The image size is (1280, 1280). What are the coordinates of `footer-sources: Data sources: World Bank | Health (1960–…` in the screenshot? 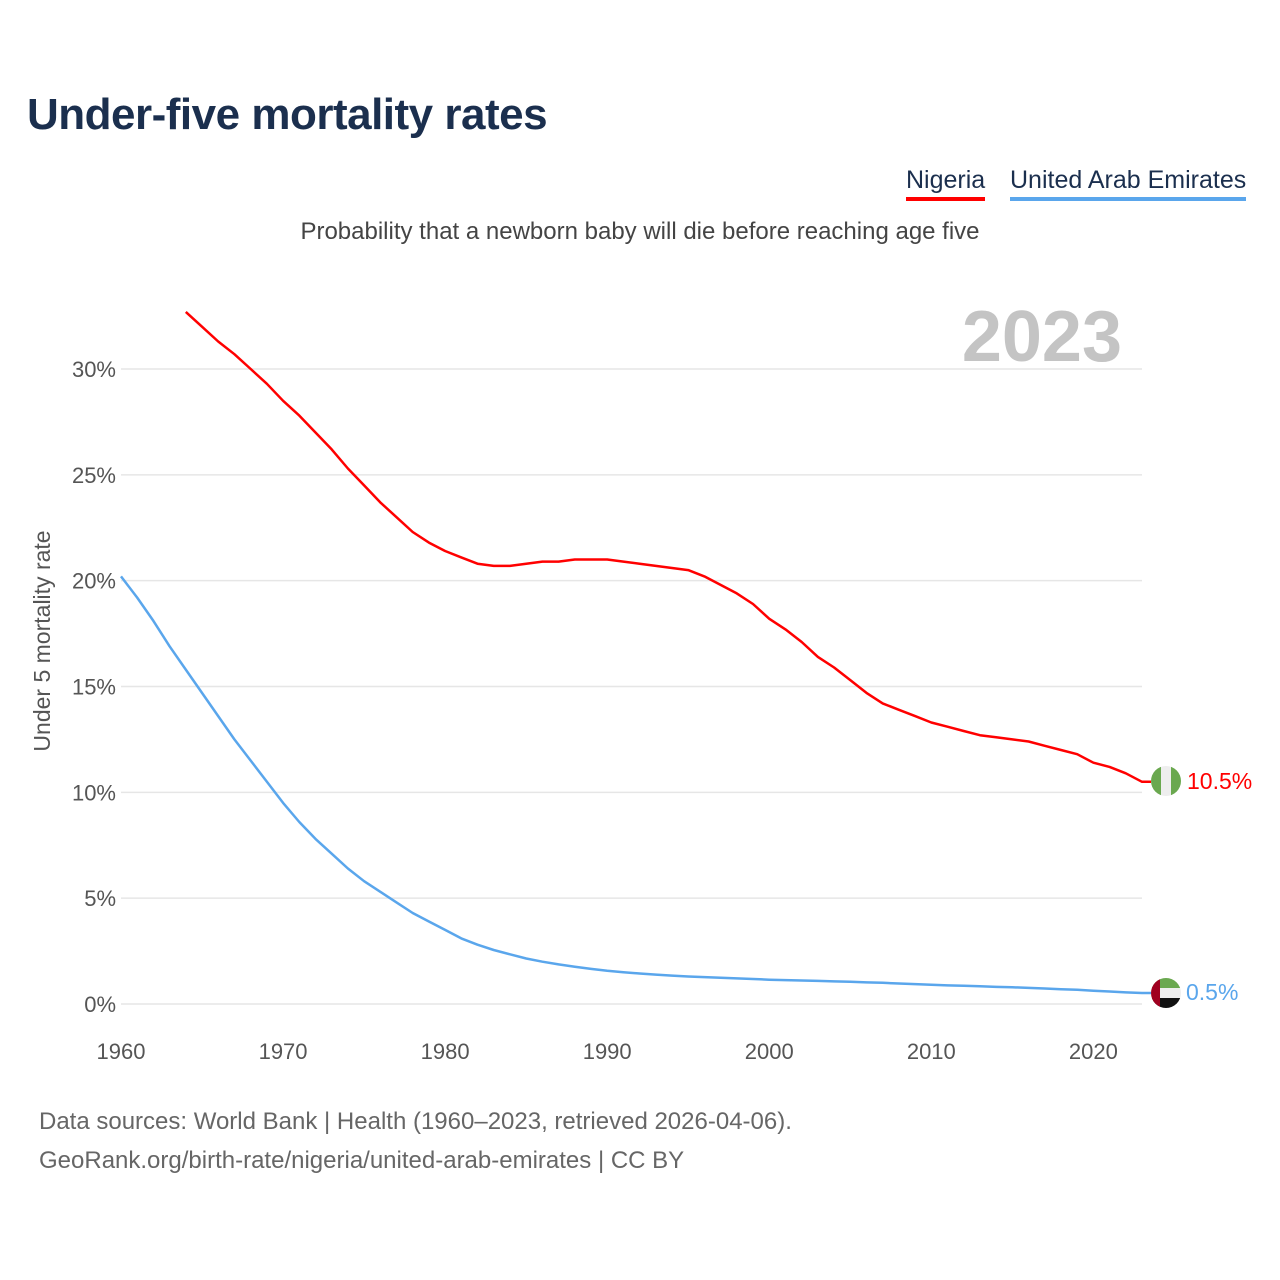 It's located at (415, 1121).